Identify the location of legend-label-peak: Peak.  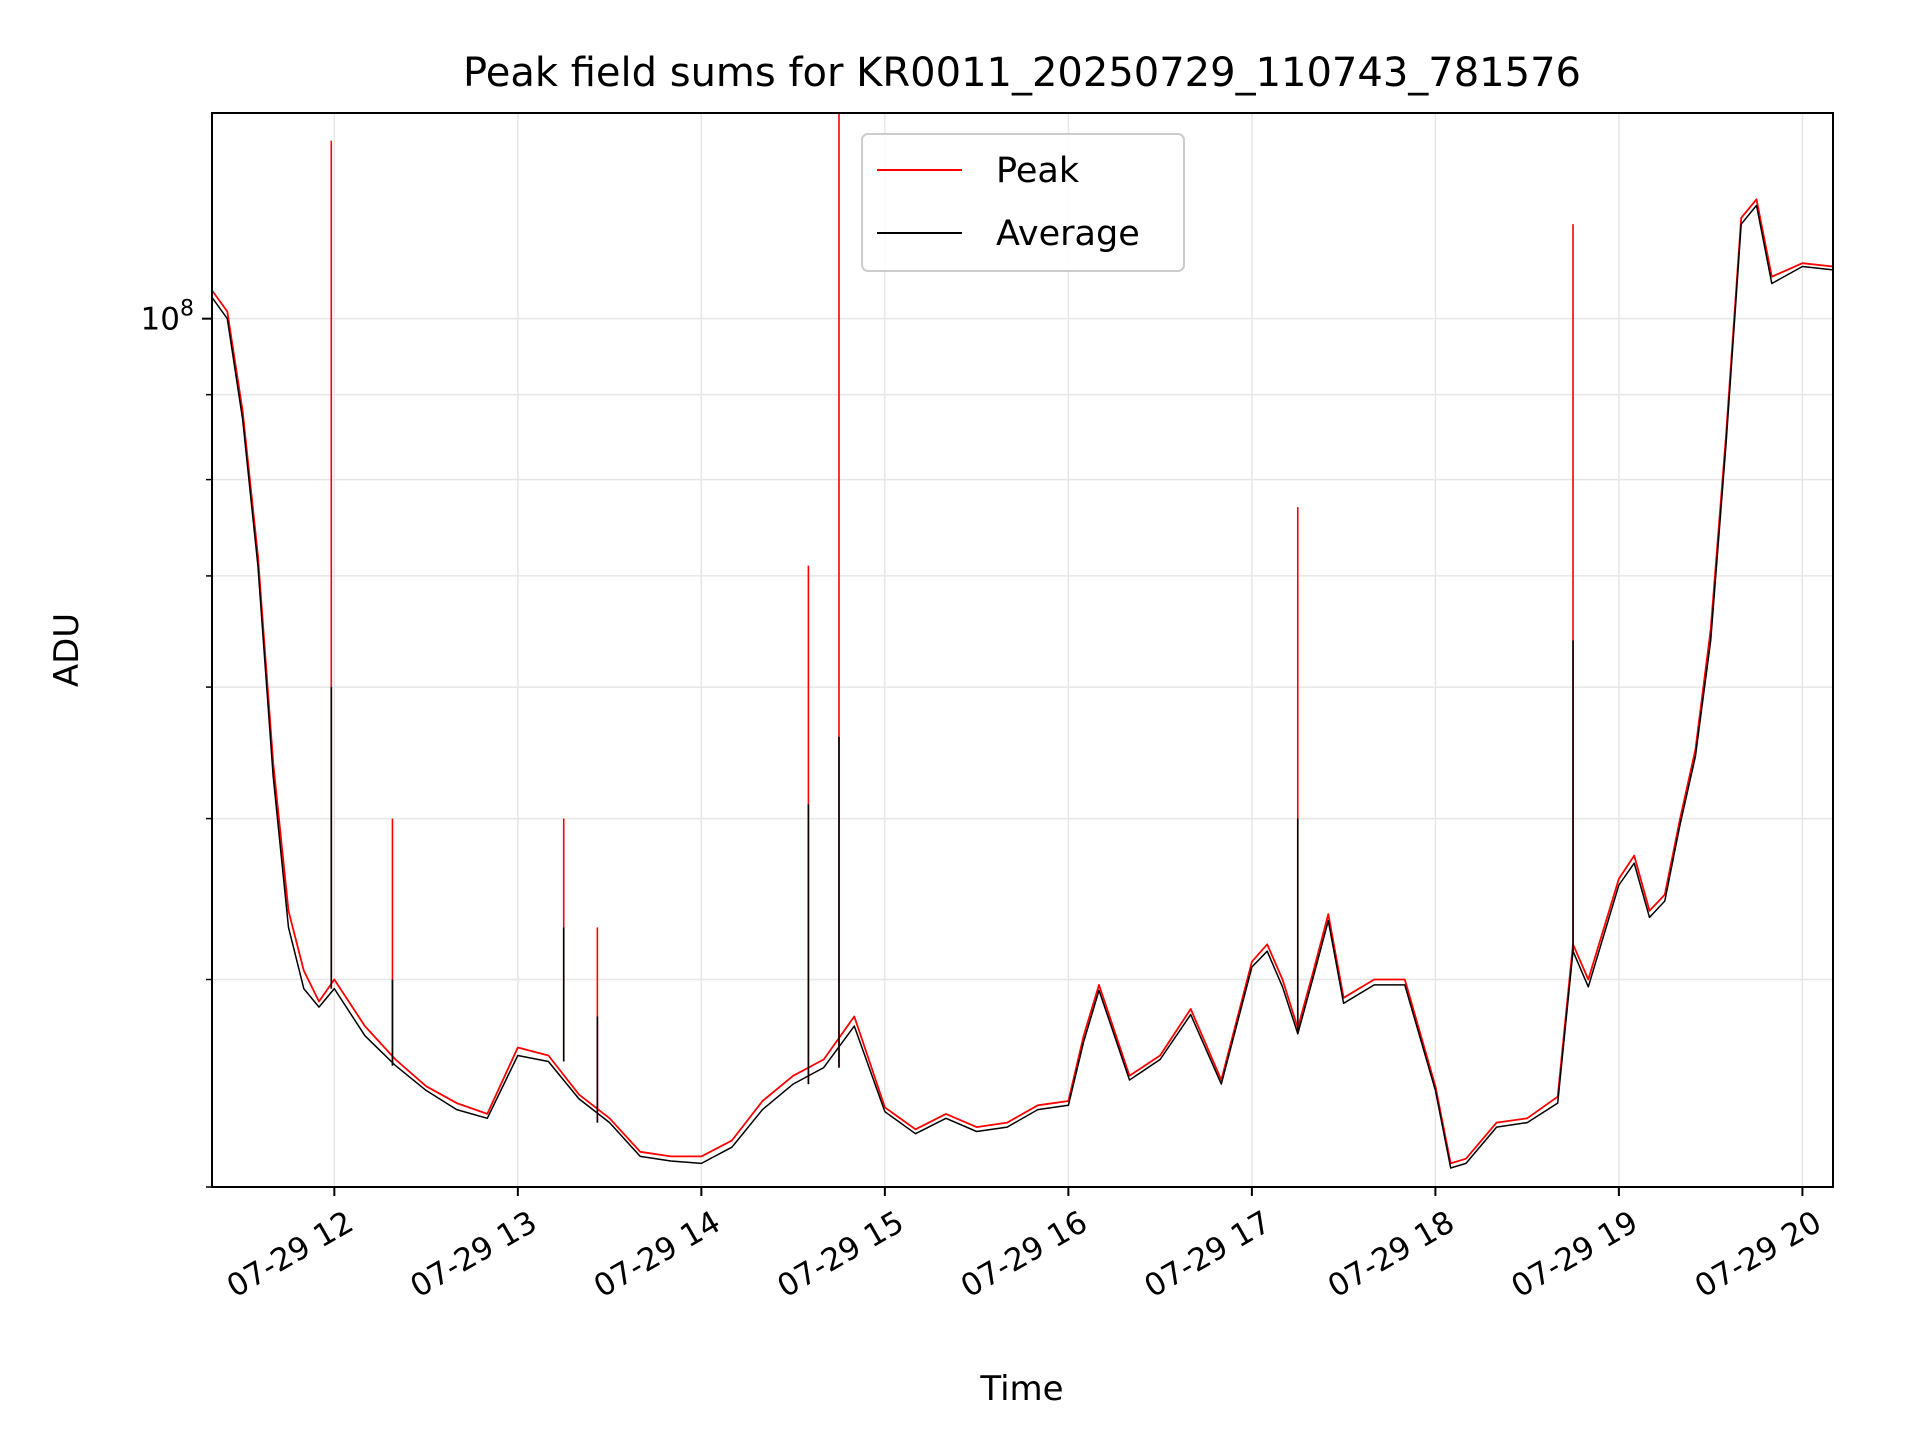
(1038, 171).